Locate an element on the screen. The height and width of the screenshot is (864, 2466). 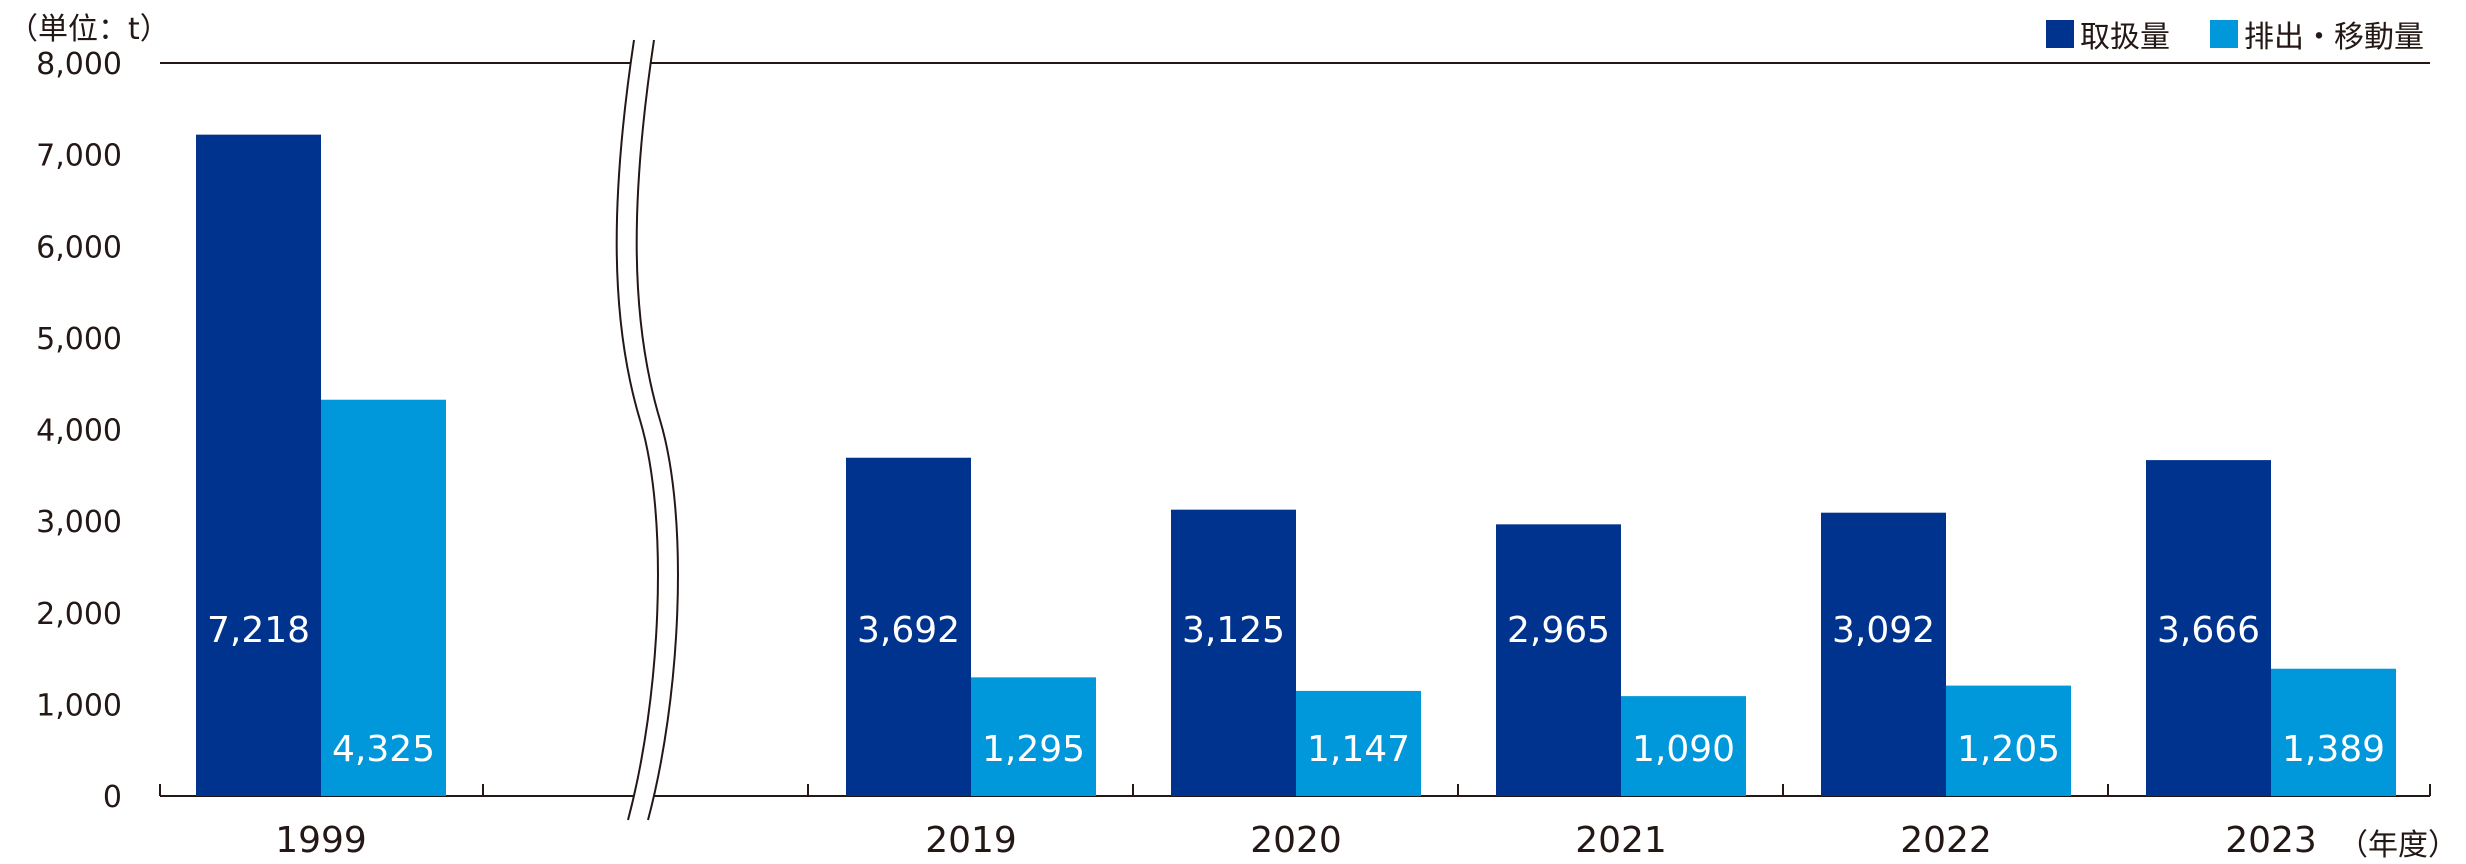
y-tick-label: 0 is located at coordinates (112, 797).